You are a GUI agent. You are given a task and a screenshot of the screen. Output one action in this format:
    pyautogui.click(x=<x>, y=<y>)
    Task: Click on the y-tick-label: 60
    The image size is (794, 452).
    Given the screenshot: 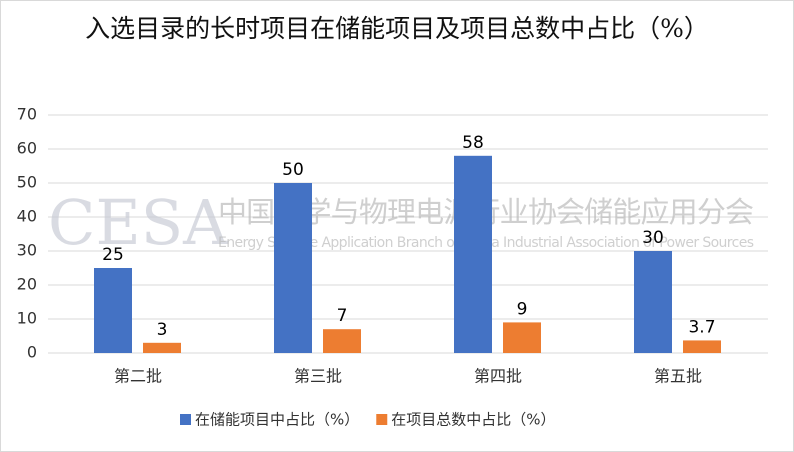 What is the action you would take?
    pyautogui.click(x=27, y=148)
    